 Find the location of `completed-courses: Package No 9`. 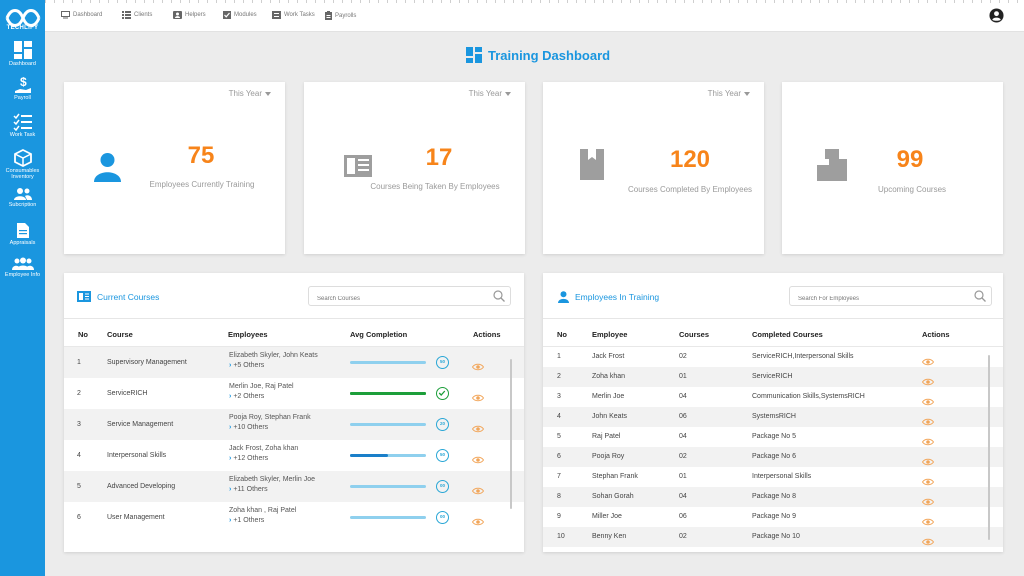

completed-courses: Package No 9 is located at coordinates (774, 516).